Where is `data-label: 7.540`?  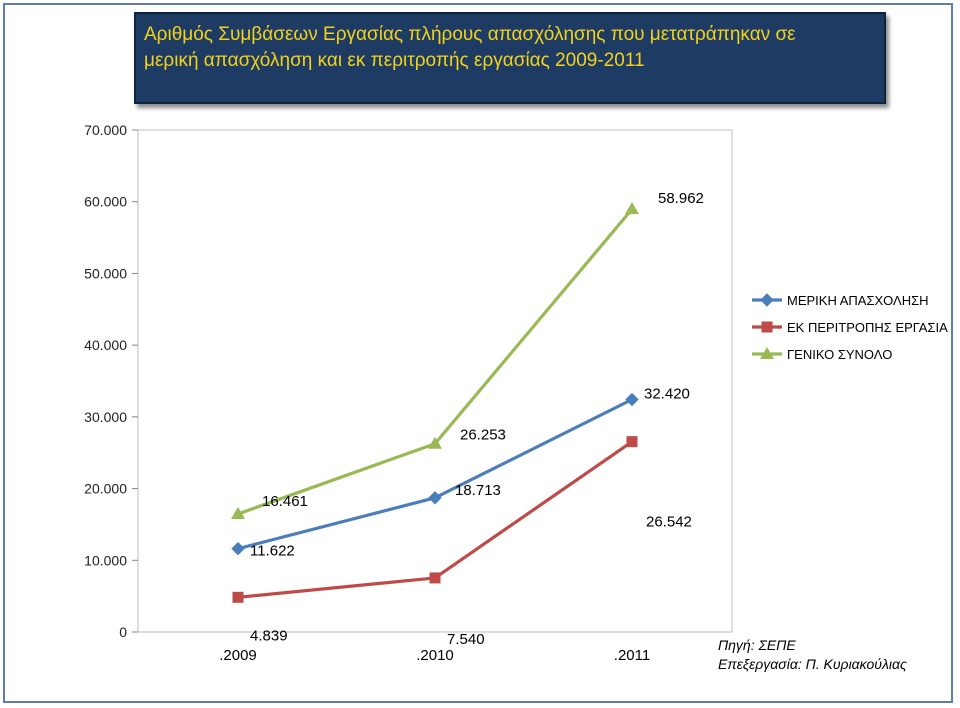
data-label: 7.540 is located at coordinates (466, 639).